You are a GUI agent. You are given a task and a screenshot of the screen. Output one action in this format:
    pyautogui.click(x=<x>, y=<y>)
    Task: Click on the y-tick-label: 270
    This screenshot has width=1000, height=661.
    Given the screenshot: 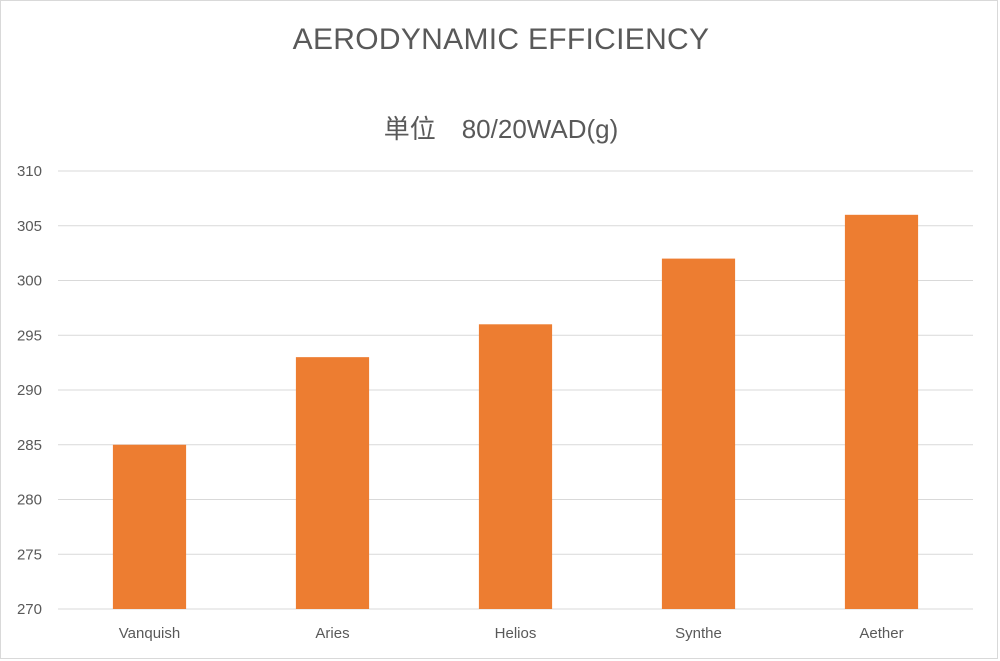 What is the action you would take?
    pyautogui.click(x=29, y=609)
    